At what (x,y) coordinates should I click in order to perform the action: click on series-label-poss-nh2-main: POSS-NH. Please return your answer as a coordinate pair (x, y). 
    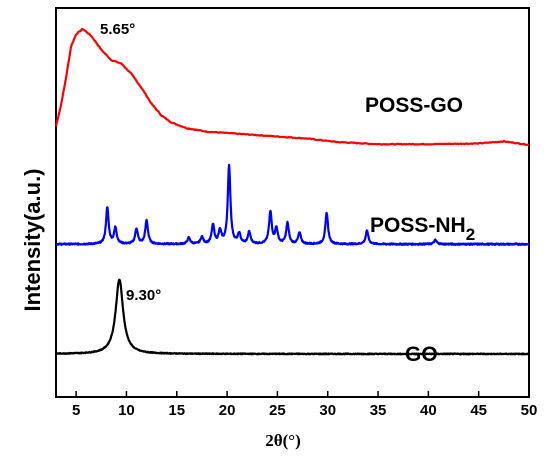
    Looking at the image, I should click on (418, 225).